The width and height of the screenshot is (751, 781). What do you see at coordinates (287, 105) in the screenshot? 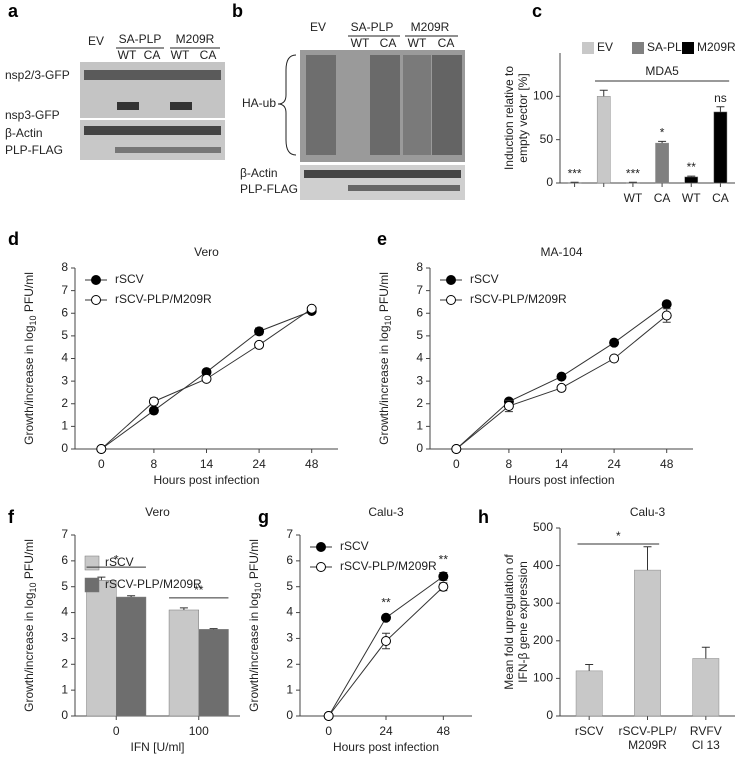
I see `brace` at bounding box center [287, 105].